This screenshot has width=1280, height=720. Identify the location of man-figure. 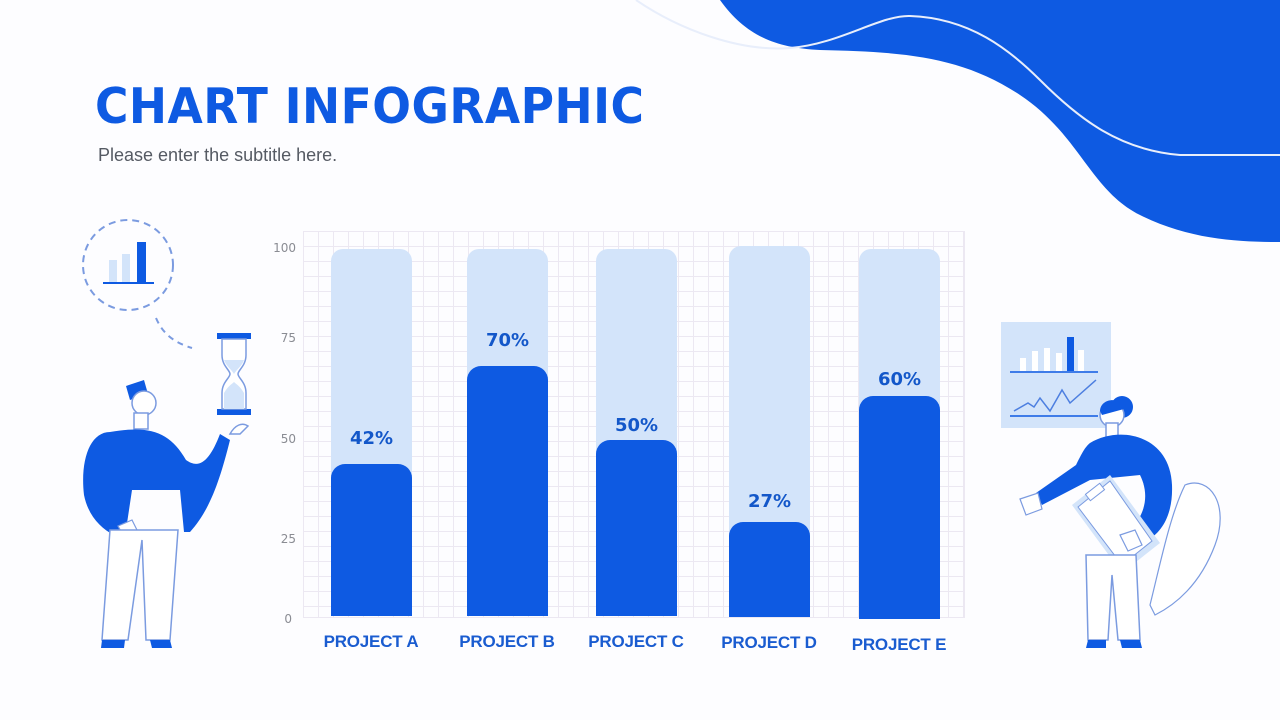
(166, 514).